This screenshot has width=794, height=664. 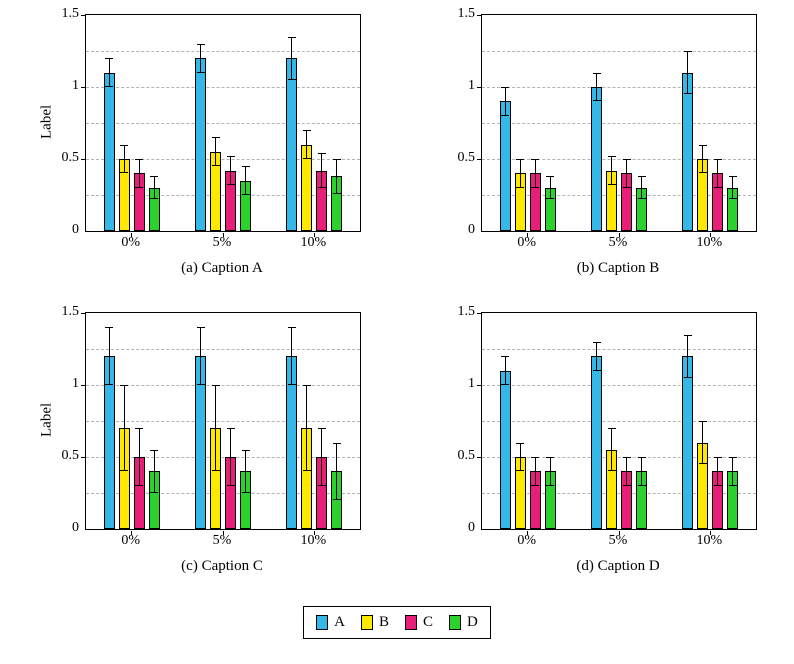 I want to click on y-tick-label: 0.5, so click(x=70, y=157).